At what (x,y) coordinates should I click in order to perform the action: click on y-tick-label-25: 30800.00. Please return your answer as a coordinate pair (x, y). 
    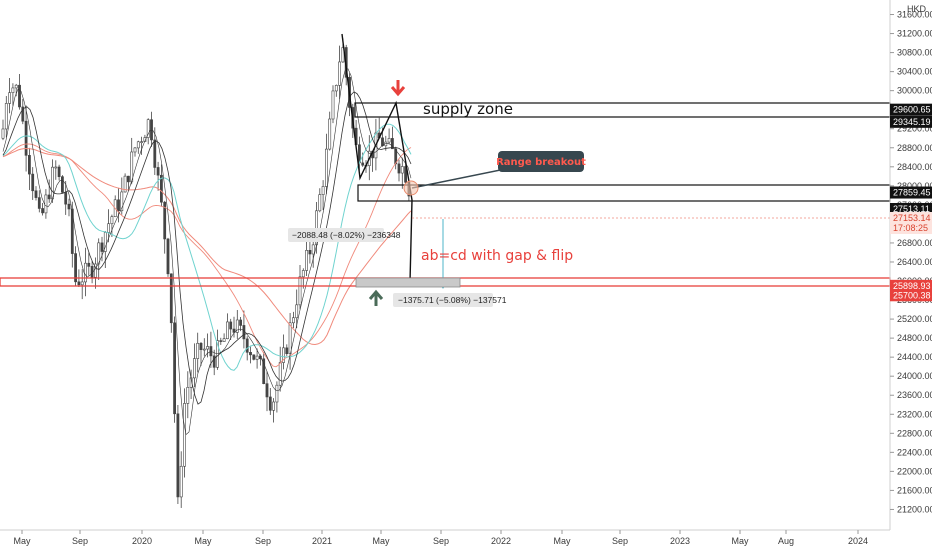
    Looking at the image, I should click on (914, 53).